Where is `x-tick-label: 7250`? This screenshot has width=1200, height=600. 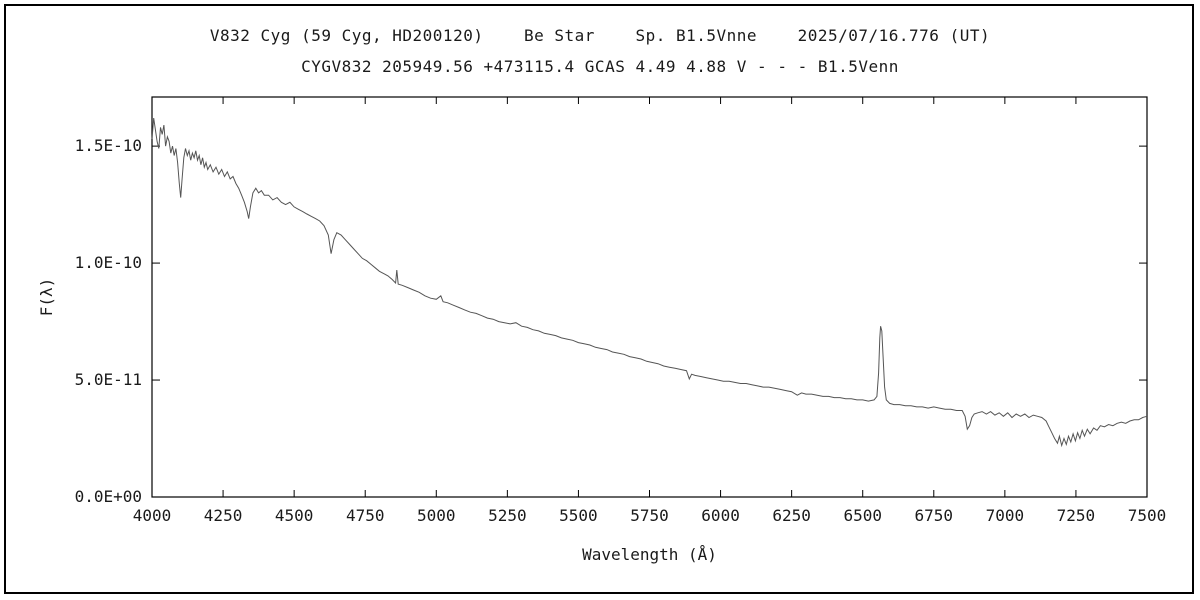
x-tick-label: 7250 is located at coordinates (1076, 515).